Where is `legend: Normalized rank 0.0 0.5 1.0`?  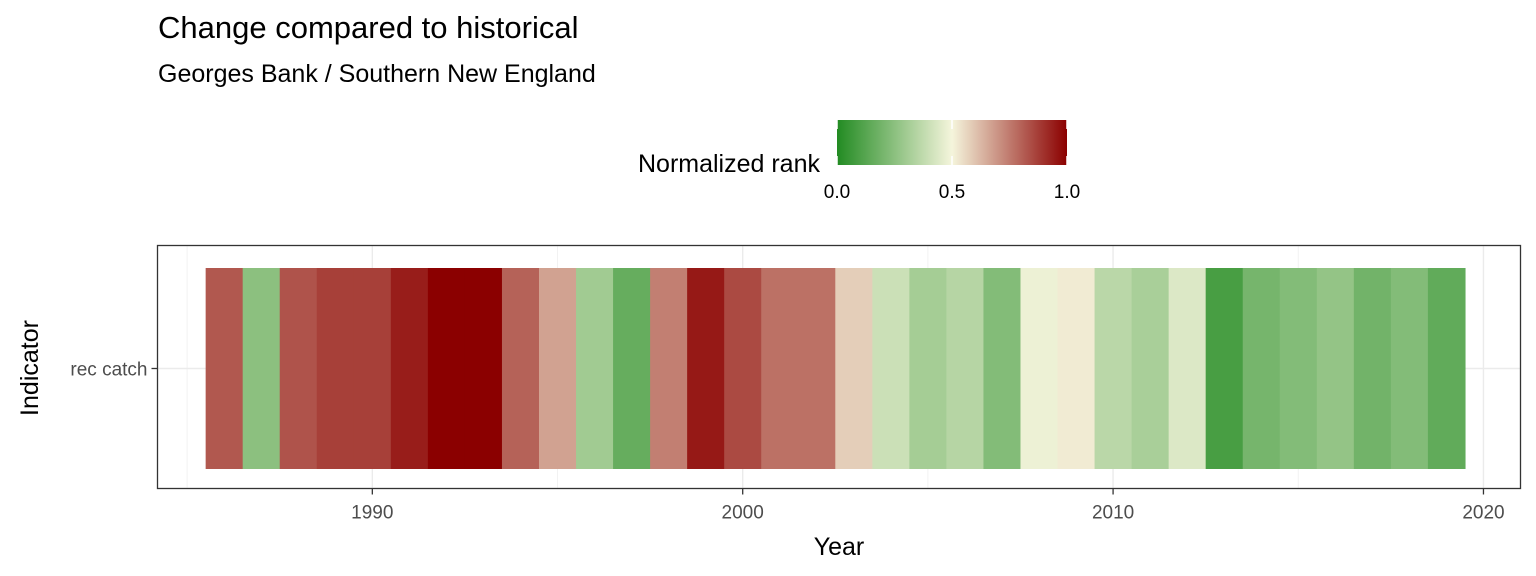 legend: Normalized rank 0.0 0.5 1.0 is located at coordinates (859, 161).